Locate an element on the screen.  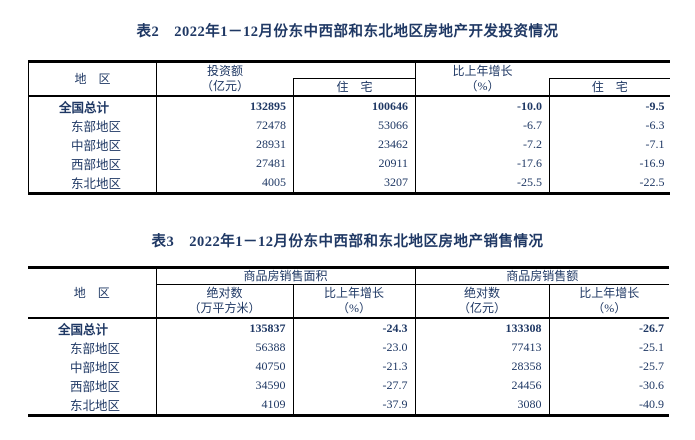
table2-header-growth-line2: （%） is located at coordinates (482, 85).